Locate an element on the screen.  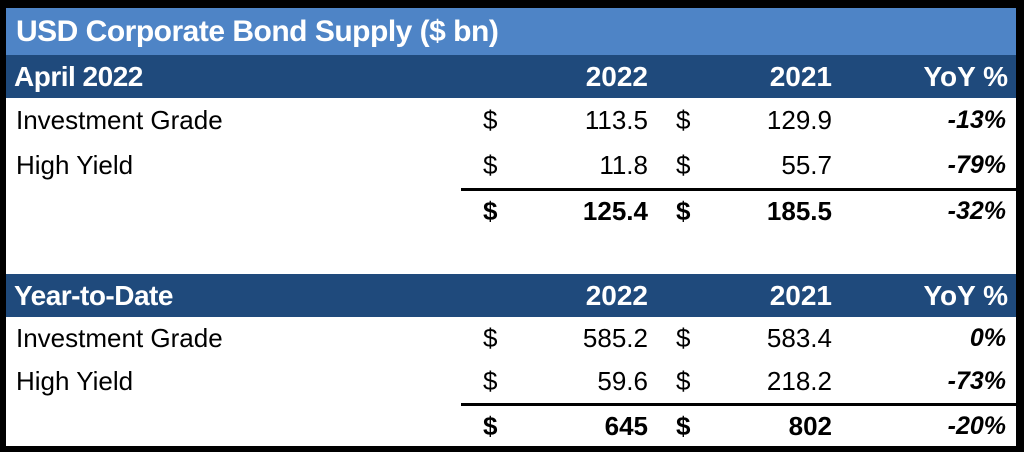
table-row: High Yield $ 59.6 $ 218.2 -73% is located at coordinates (511, 381).